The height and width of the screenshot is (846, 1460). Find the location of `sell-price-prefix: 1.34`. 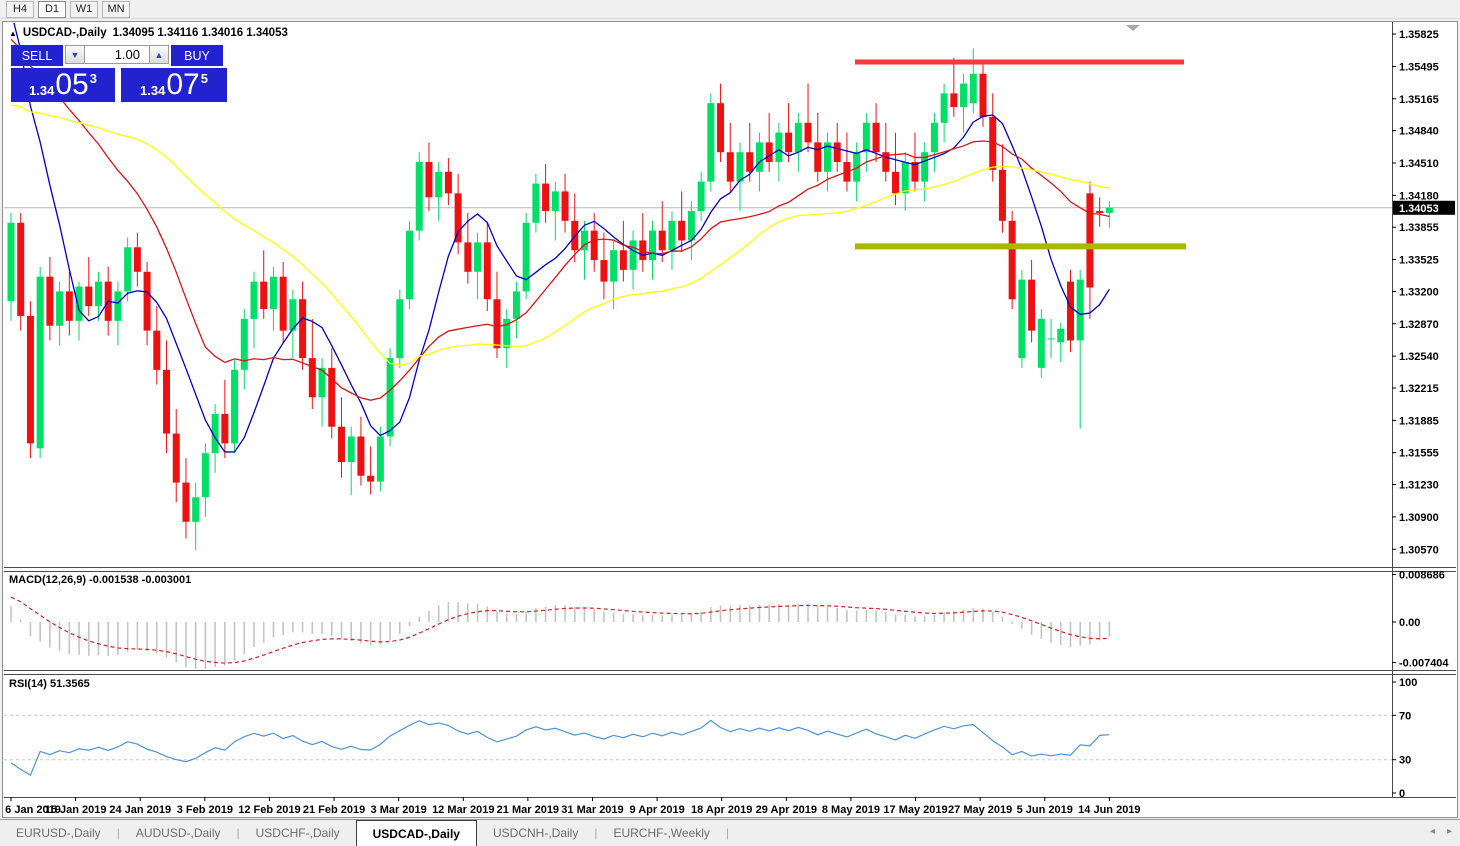

sell-price-prefix: 1.34 is located at coordinates (42, 90).